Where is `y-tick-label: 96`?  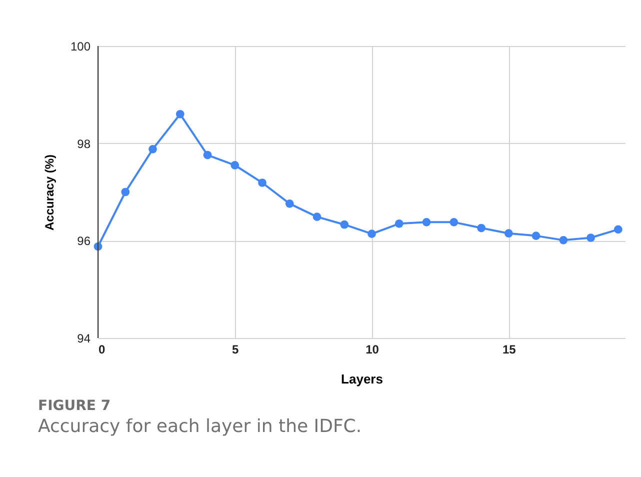 y-tick-label: 96 is located at coordinates (84, 241).